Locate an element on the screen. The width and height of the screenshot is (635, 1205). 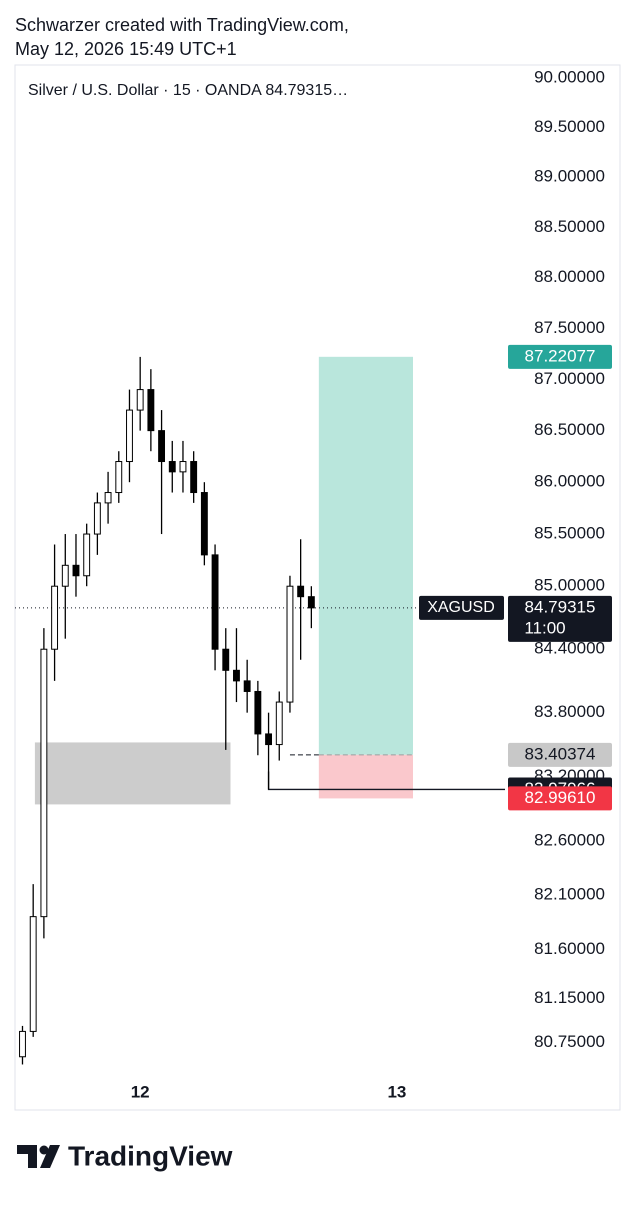
y-tick-label: 85.50000 is located at coordinates (569, 533).